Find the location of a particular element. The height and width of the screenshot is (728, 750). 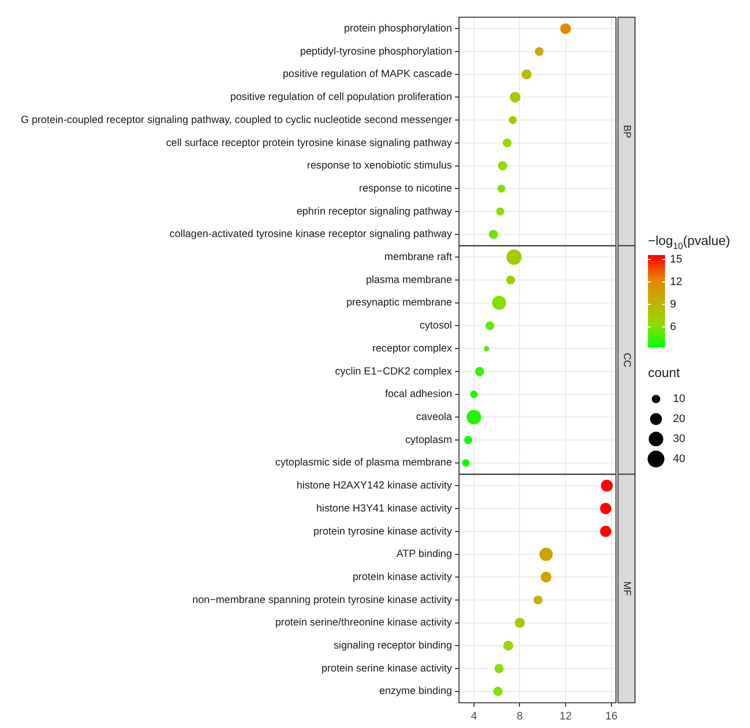

legend-label: 10 is located at coordinates (679, 399).